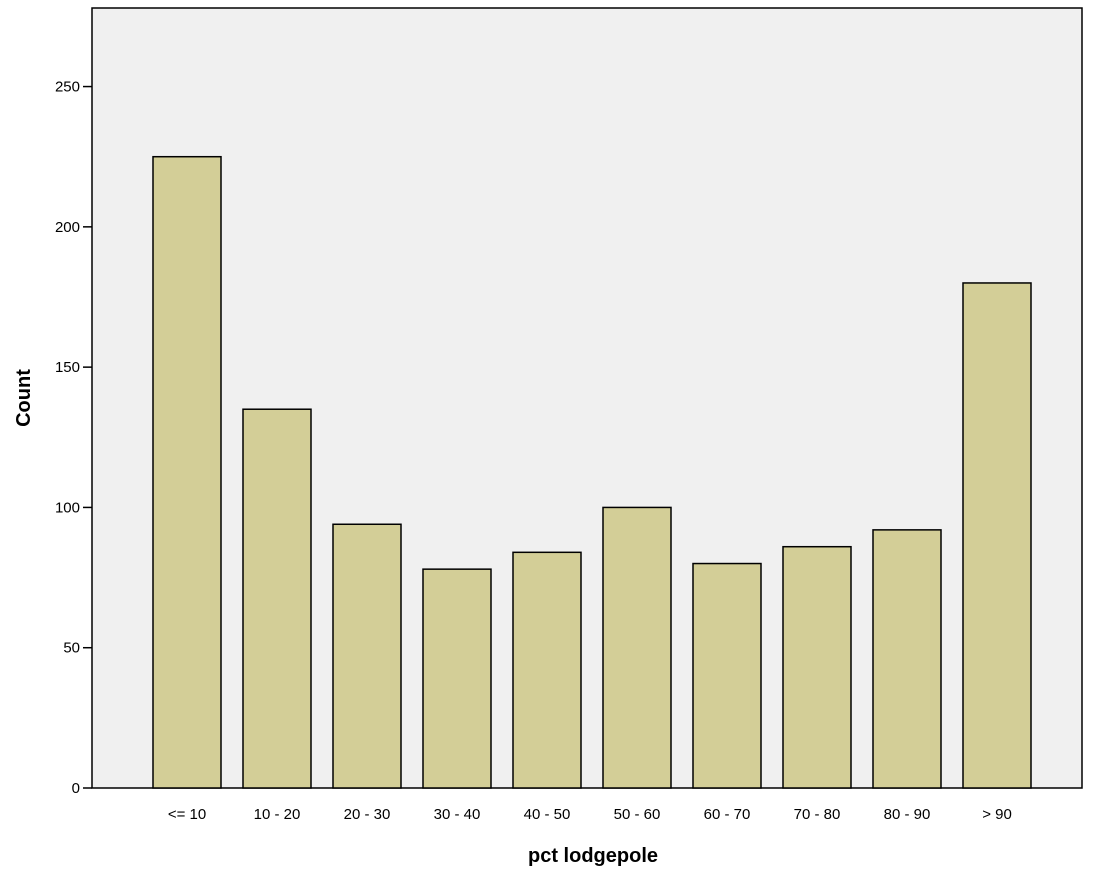 This screenshot has width=1094, height=882. Describe the element at coordinates (907, 814) in the screenshot. I see `x-tick-label: 80 - 90` at that location.